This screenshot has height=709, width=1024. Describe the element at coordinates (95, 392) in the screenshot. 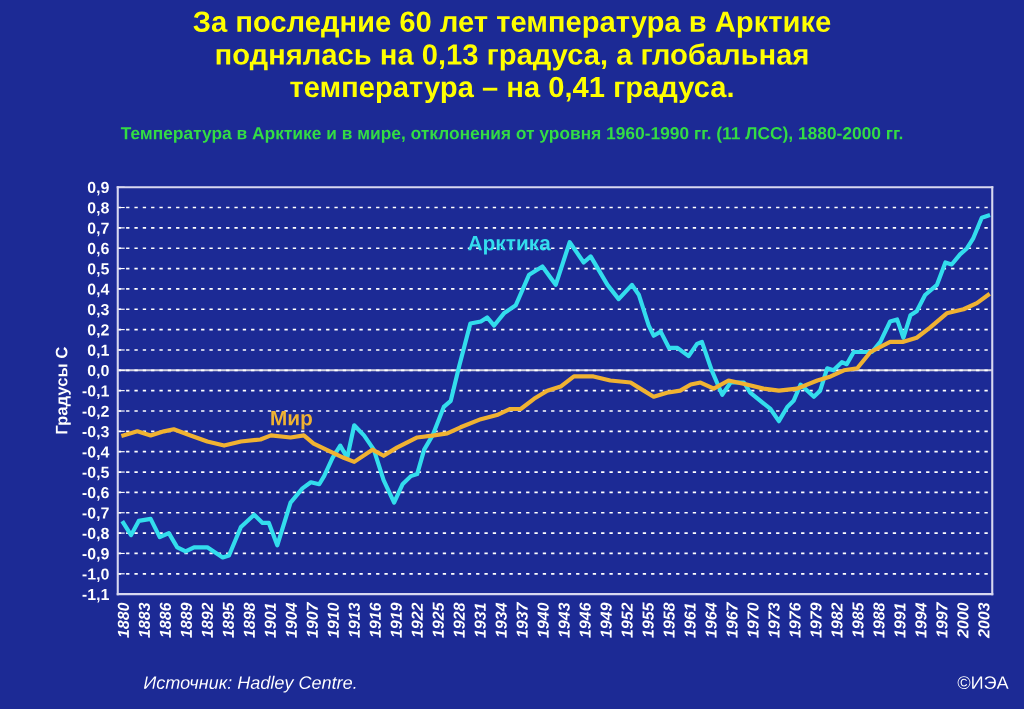

I see `y-tick-label: -0,1` at that location.